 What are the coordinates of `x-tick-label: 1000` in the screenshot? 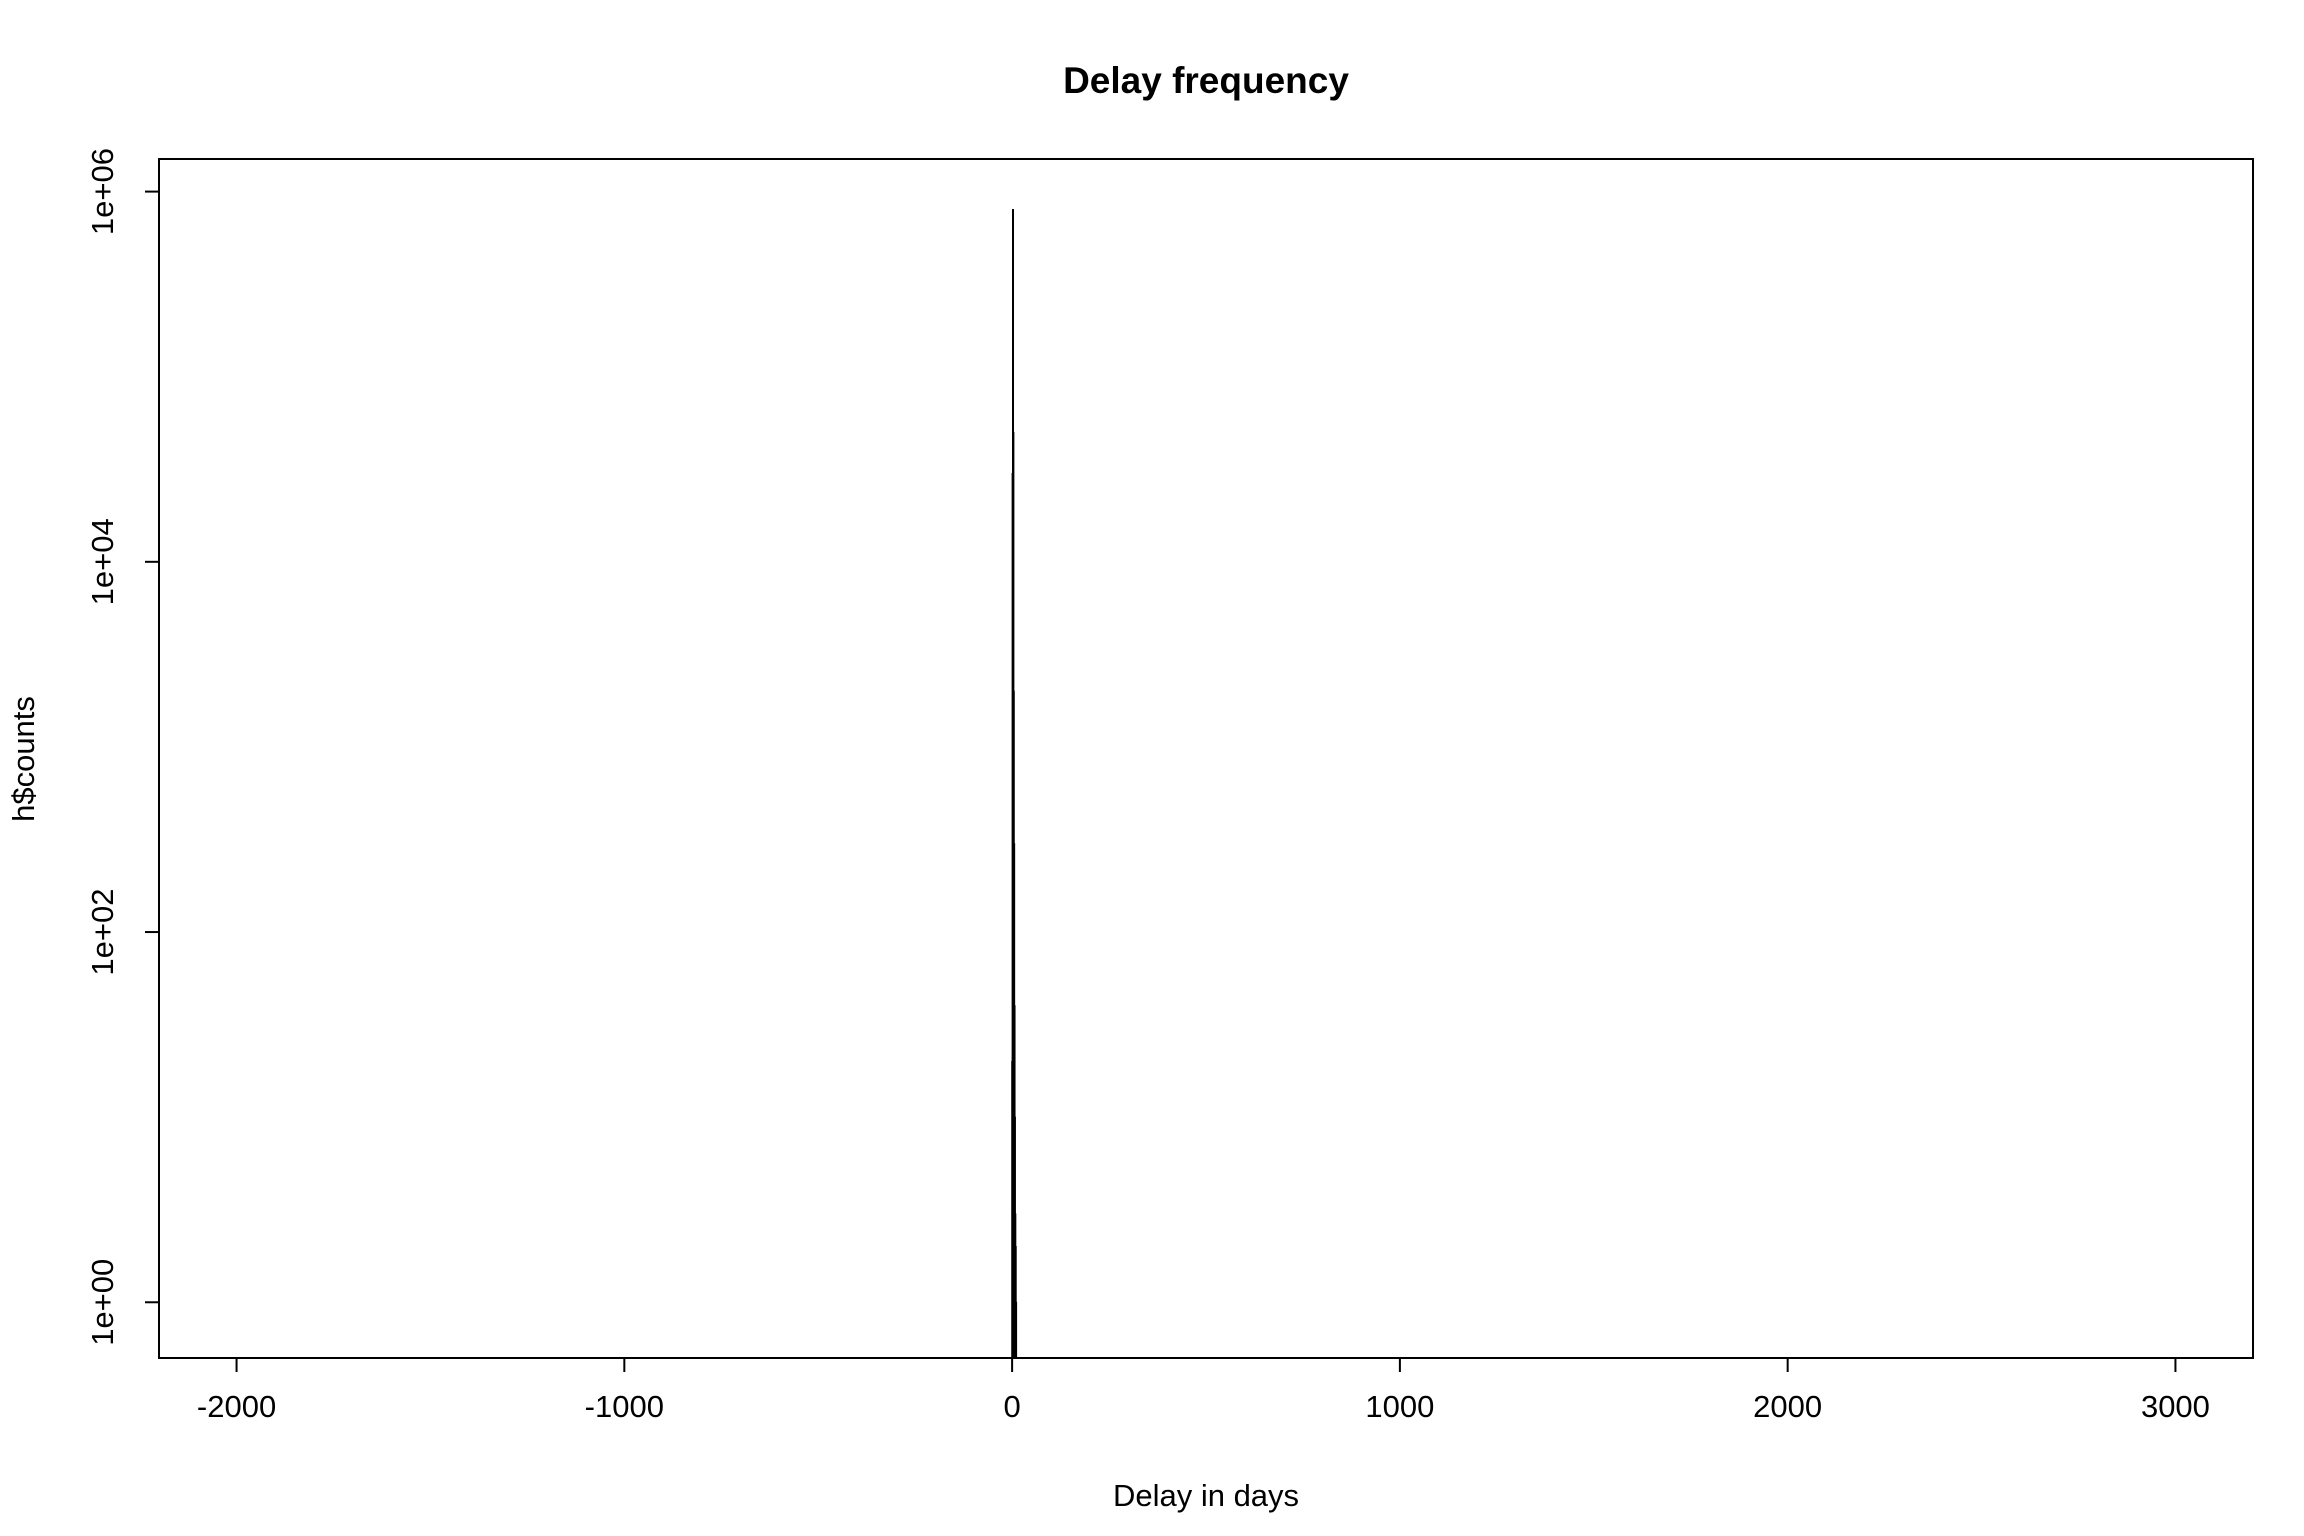 It's located at (1399, 1406).